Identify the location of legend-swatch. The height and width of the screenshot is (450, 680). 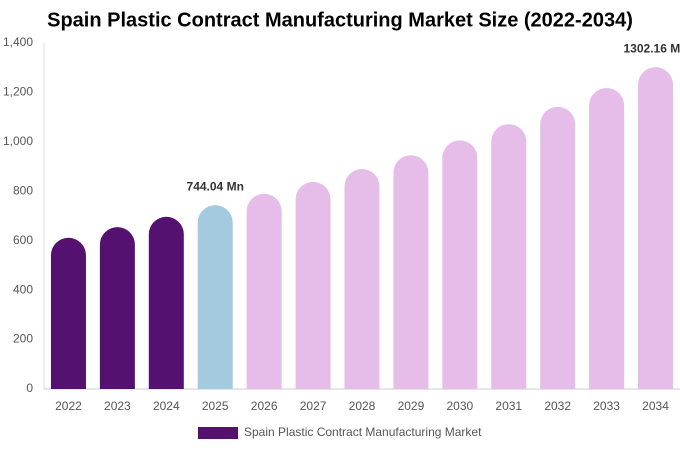
(218, 433).